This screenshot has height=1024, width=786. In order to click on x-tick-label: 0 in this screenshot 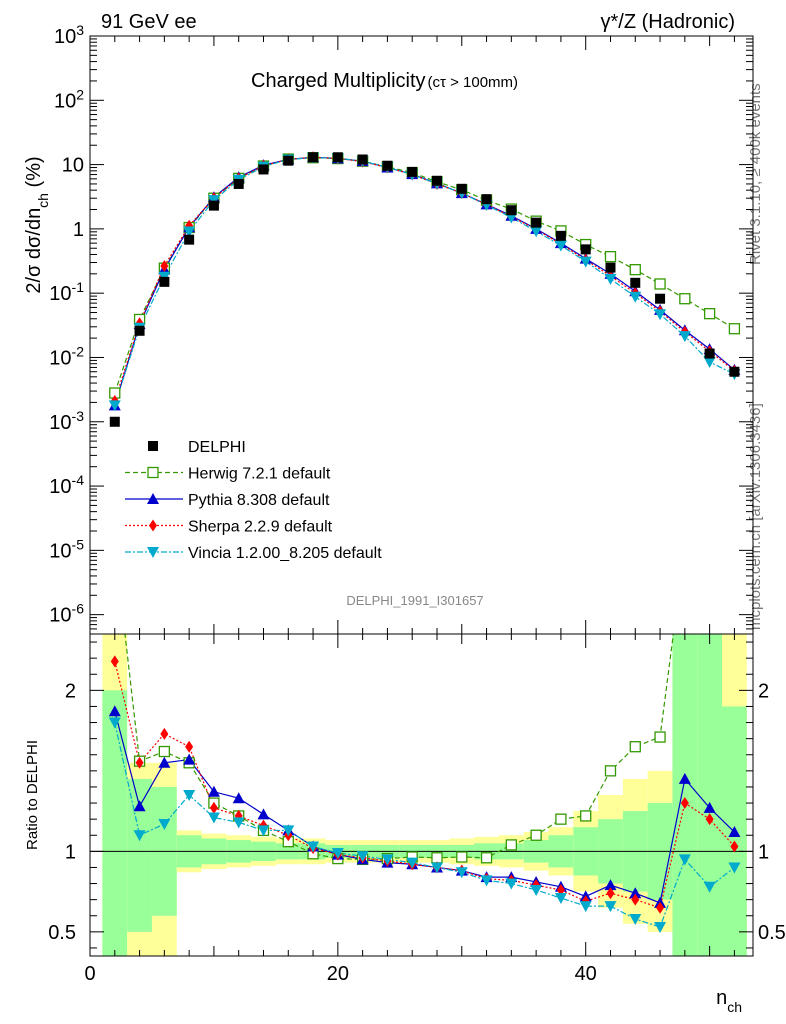, I will do `click(89, 974)`.